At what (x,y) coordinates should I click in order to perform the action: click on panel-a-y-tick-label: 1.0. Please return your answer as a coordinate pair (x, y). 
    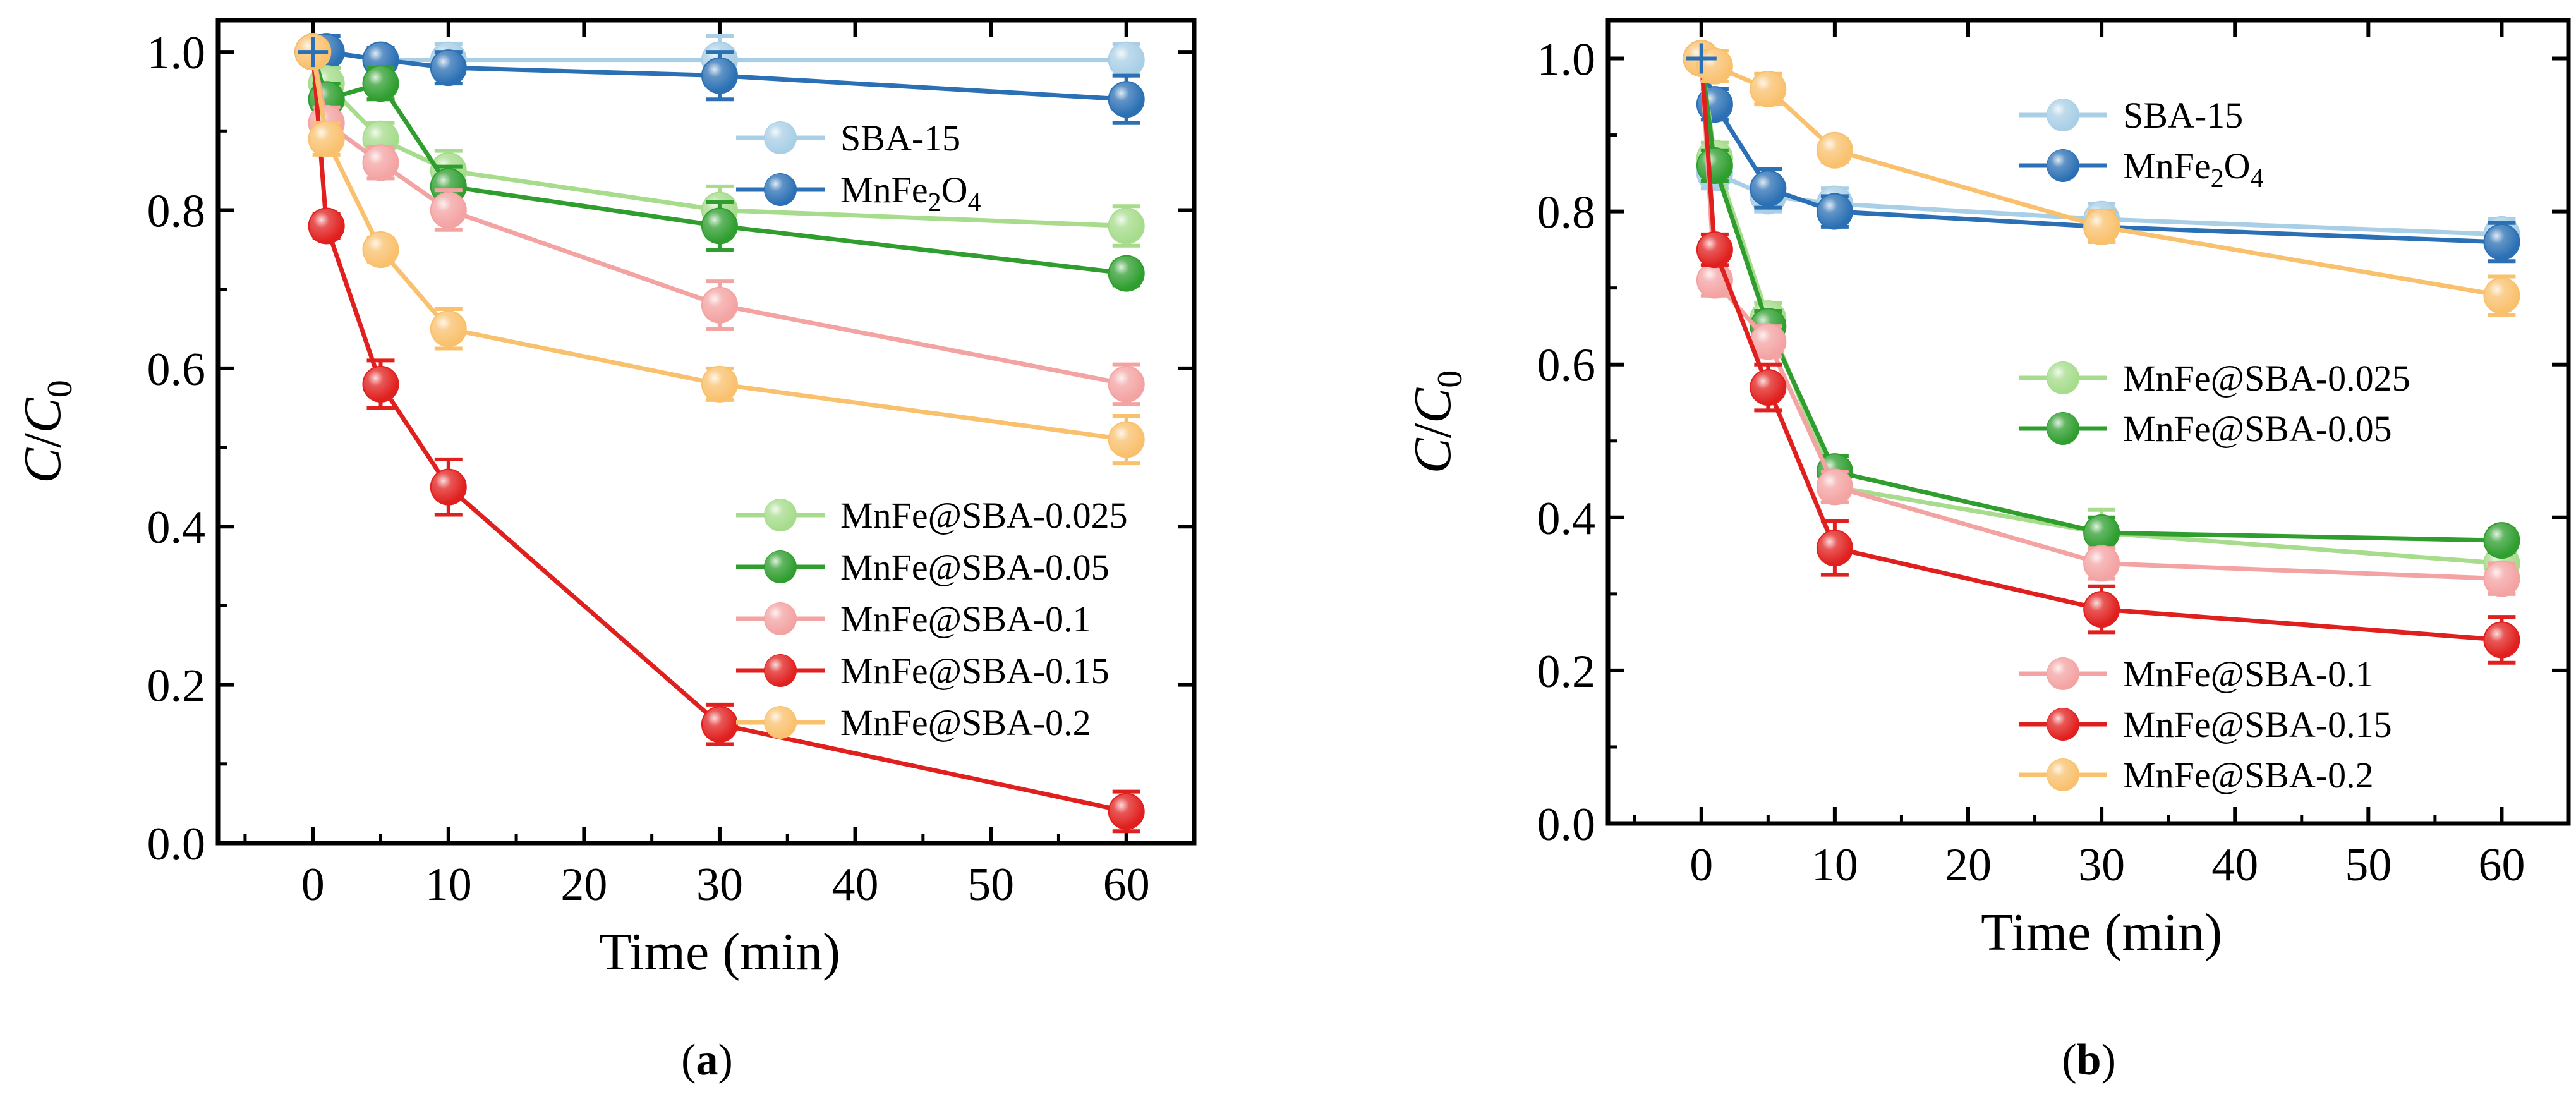
    Looking at the image, I should click on (176, 53).